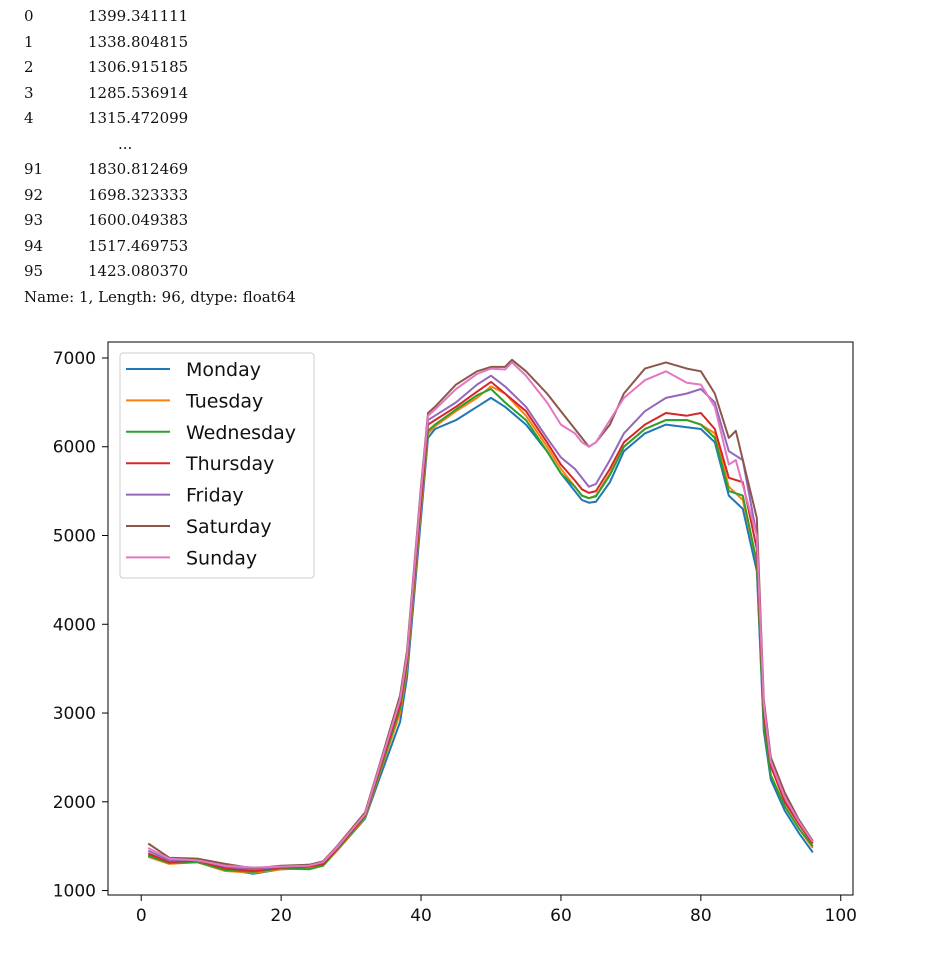 This screenshot has height=955, width=934. Describe the element at coordinates (74, 714) in the screenshot. I see `y-tick-label: 3000` at that location.